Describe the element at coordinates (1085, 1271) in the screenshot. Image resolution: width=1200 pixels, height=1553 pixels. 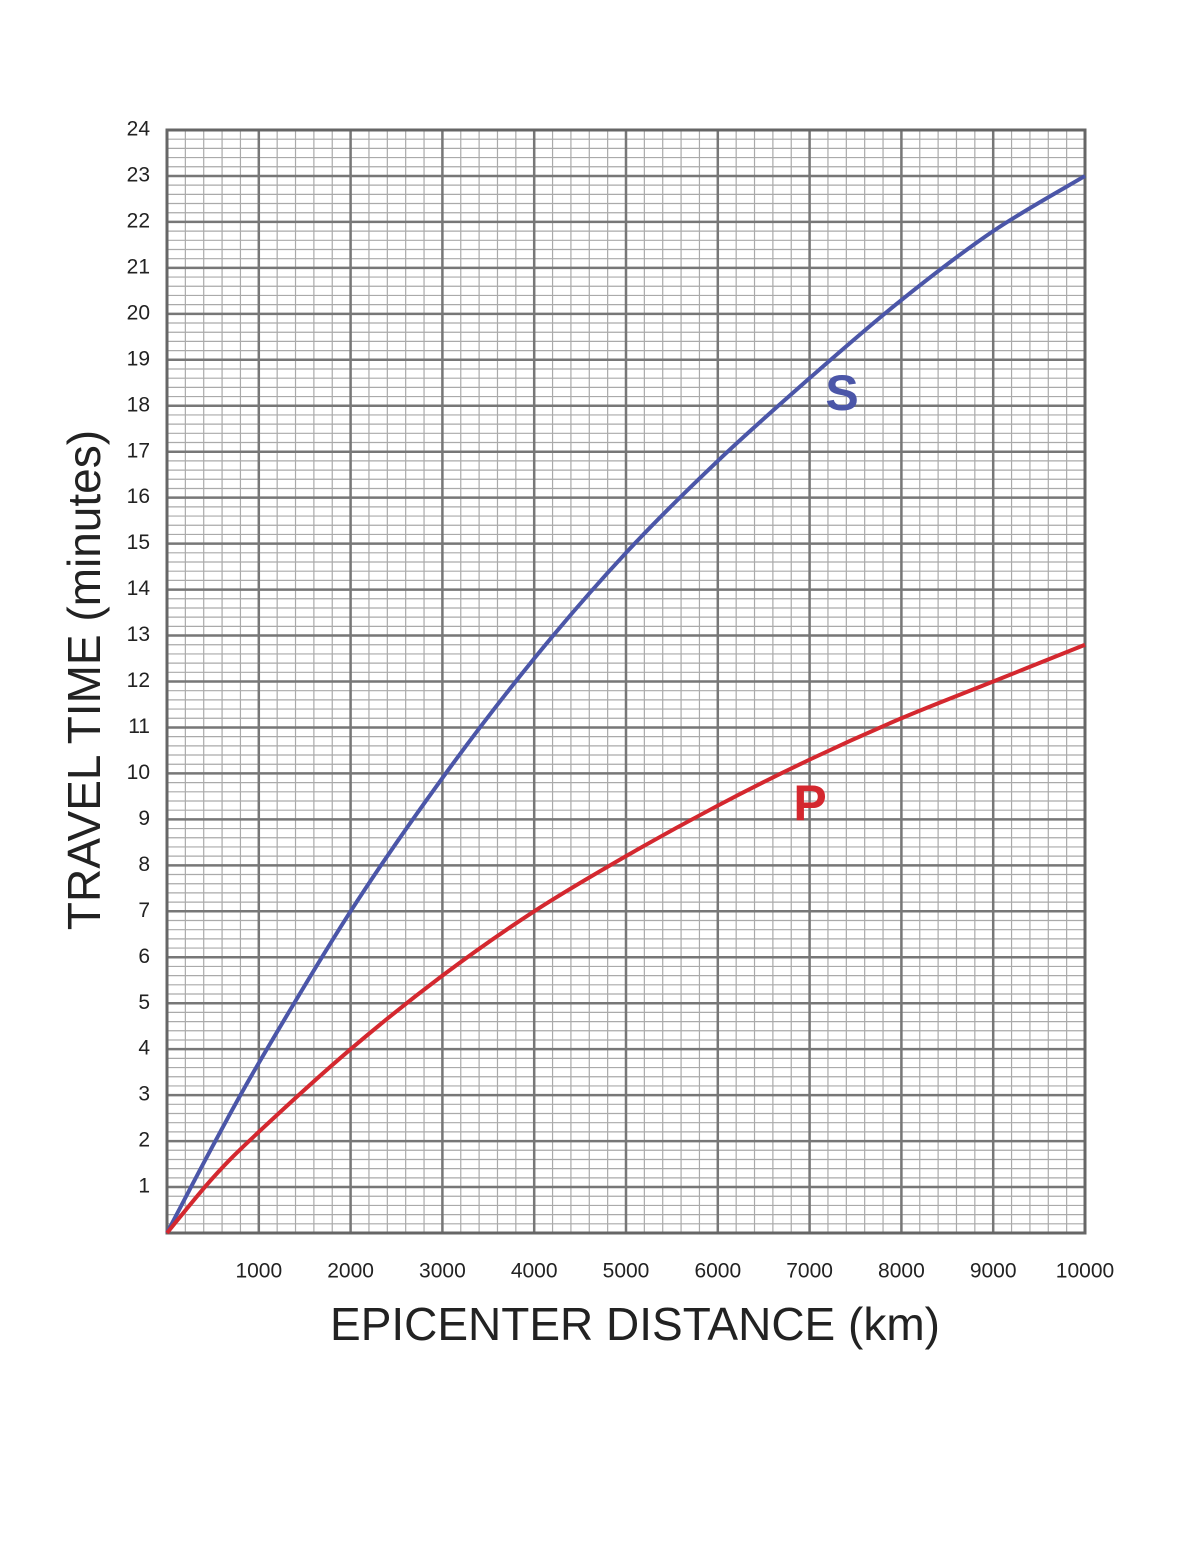
I see `x-tick-label: 10000` at that location.